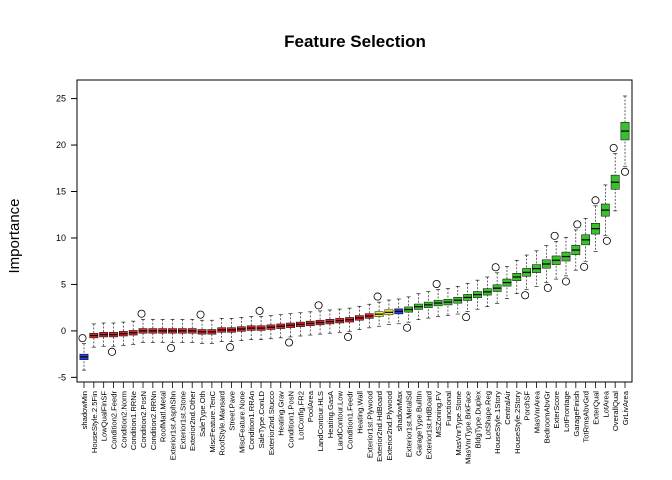  What do you see at coordinates (369, 424) in the screenshot?
I see `x-tick-label: Exterior1st.Plywood` at bounding box center [369, 424].